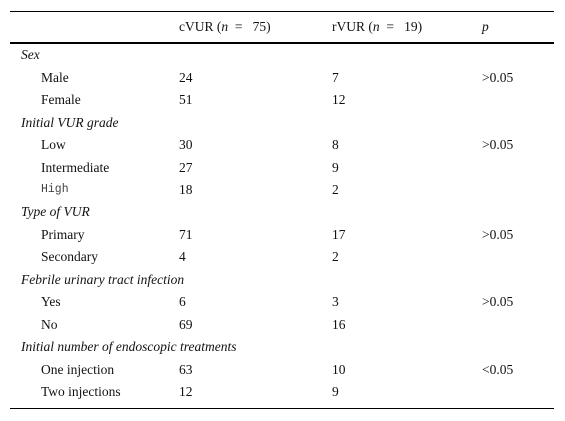  I want to click on header-cell: rVUR (n = 19), so click(377, 27).